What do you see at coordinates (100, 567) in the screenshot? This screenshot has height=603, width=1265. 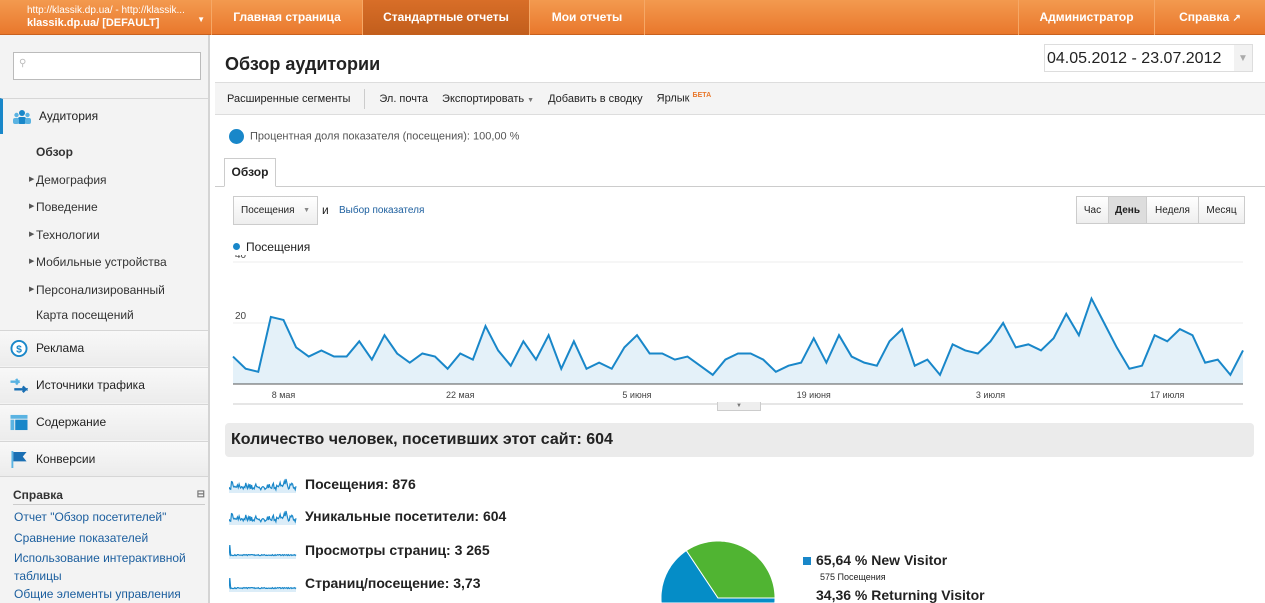 I see `help-link: Использование интерактивной таблицы` at bounding box center [100, 567].